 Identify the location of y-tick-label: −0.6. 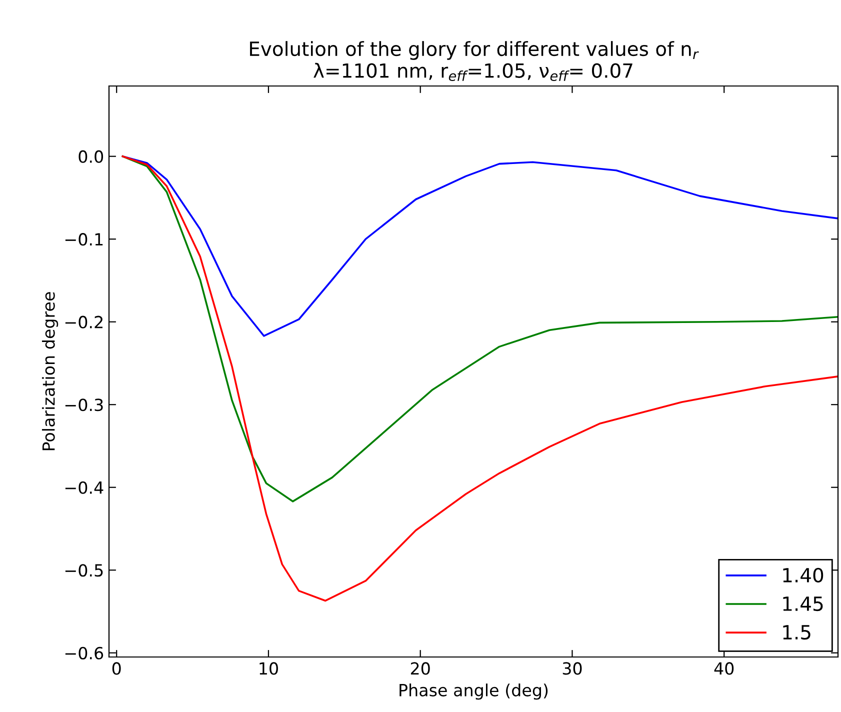
(84, 653).